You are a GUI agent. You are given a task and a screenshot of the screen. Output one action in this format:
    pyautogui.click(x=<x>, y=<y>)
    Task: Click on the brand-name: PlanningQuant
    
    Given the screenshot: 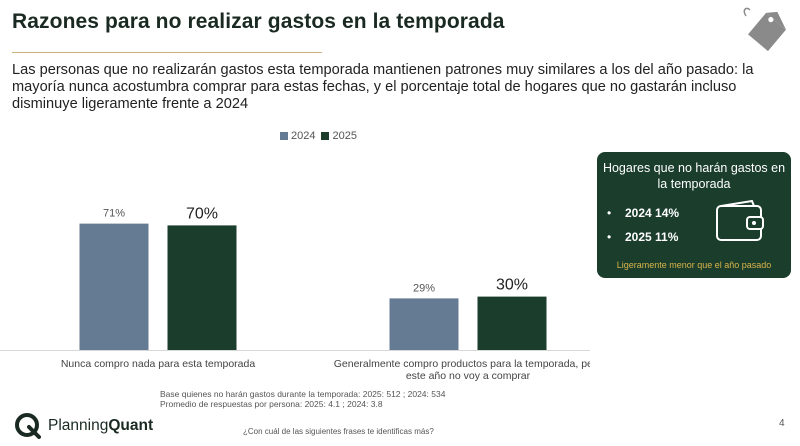 What is the action you would take?
    pyautogui.click(x=100, y=426)
    